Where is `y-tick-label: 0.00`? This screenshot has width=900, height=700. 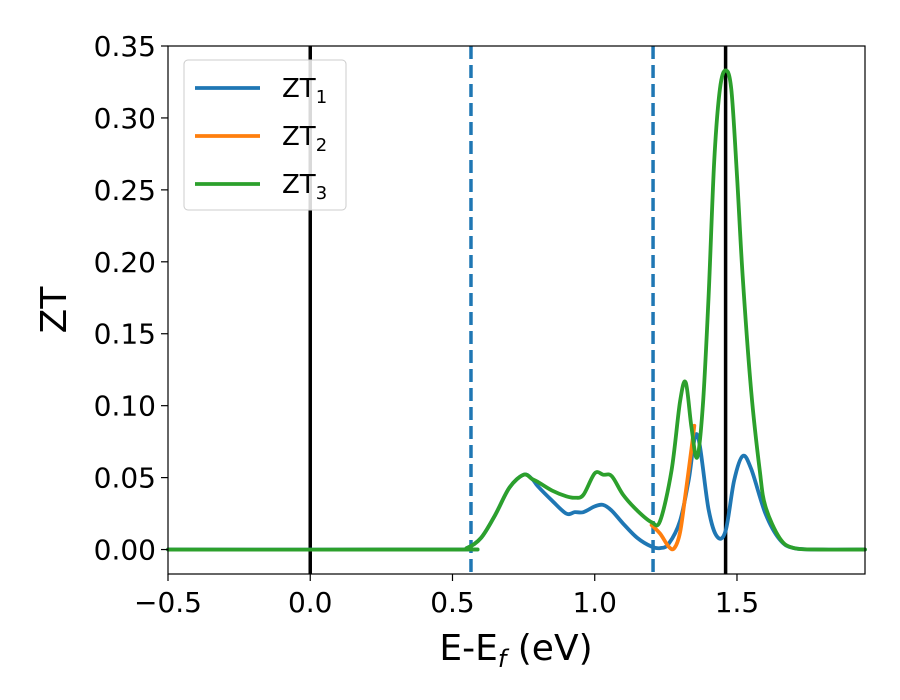
y-tick-label: 0.00 is located at coordinates (125, 550).